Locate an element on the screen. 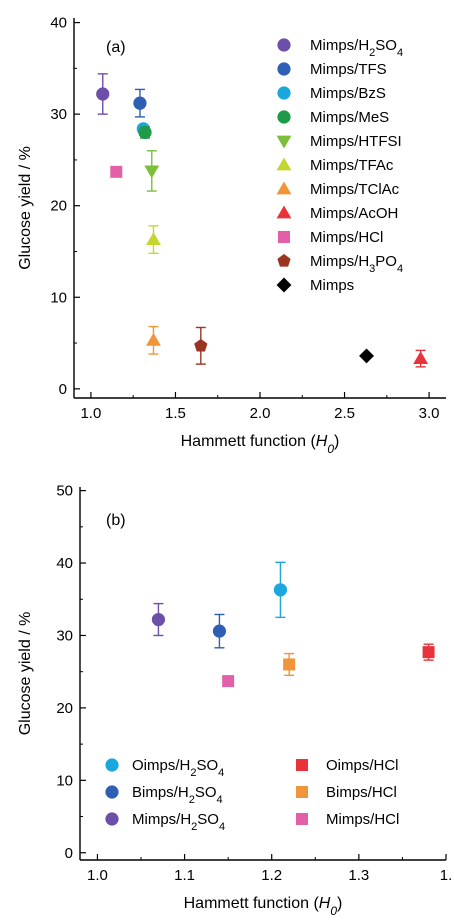 The height and width of the screenshot is (924, 454). legend-label: Mimps/TFS is located at coordinates (348, 69).